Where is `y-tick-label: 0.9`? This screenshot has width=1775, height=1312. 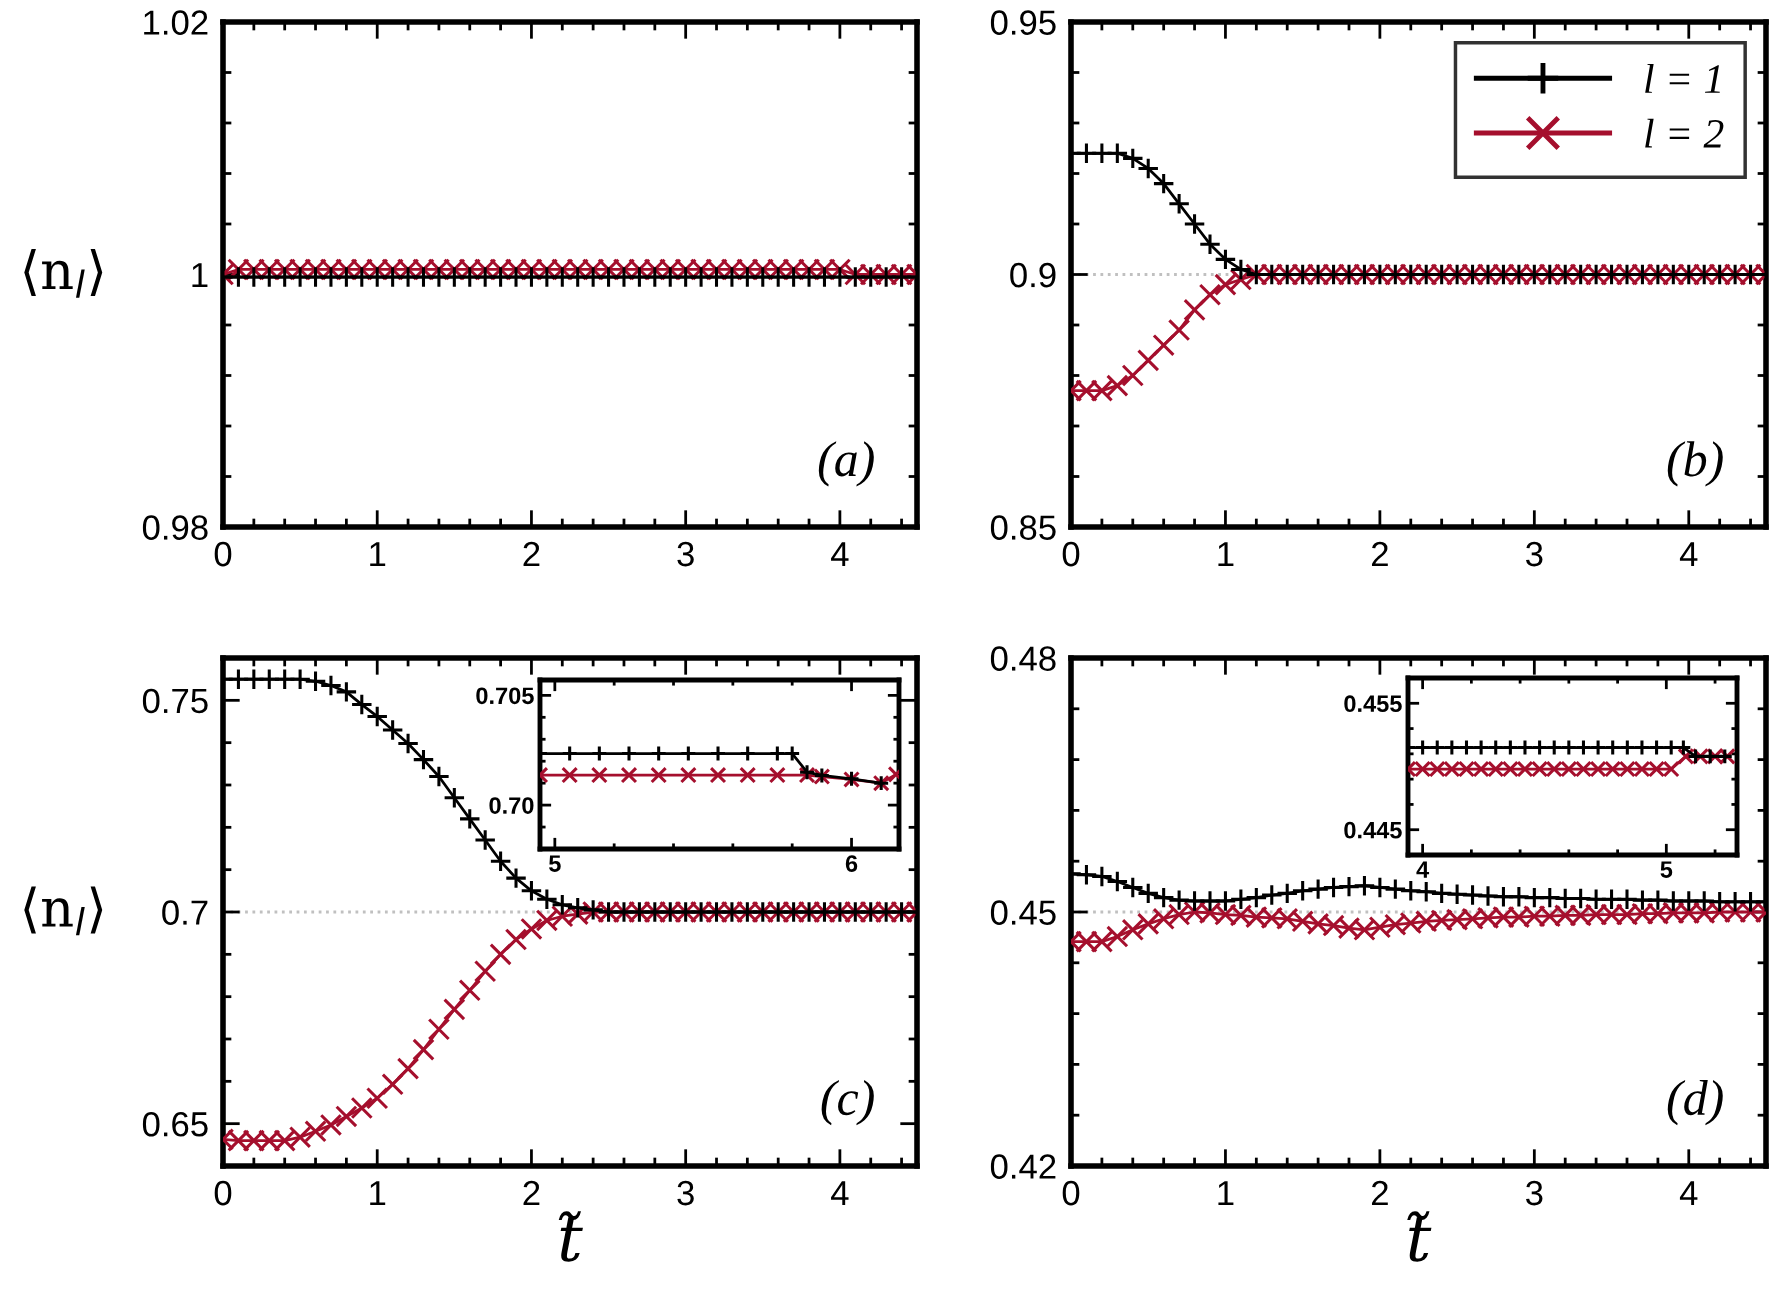
y-tick-label: 0.9 is located at coordinates (1033, 275).